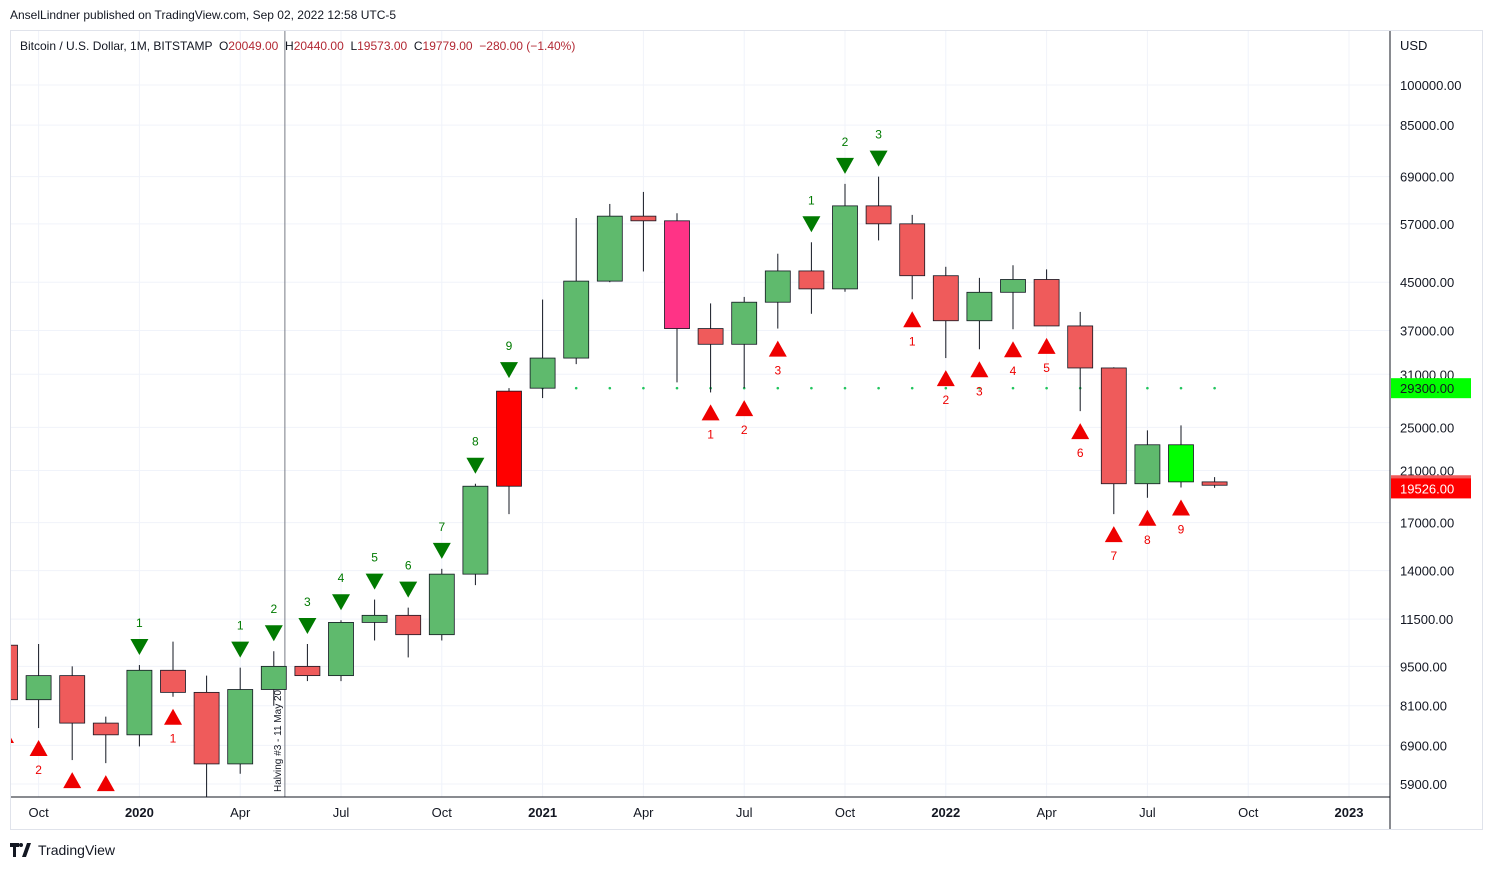 This screenshot has height=870, width=1494. Describe the element at coordinates (278, 740) in the screenshot. I see `halving-label: Halving #3 - 11 May 20` at that location.